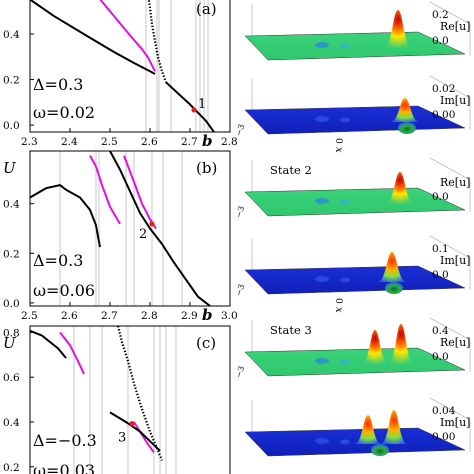 Image resolution: width=474 pixels, height=474 pixels. What do you see at coordinates (69, 142) in the screenshot?
I see `x-tick-label: 2.4` at bounding box center [69, 142].